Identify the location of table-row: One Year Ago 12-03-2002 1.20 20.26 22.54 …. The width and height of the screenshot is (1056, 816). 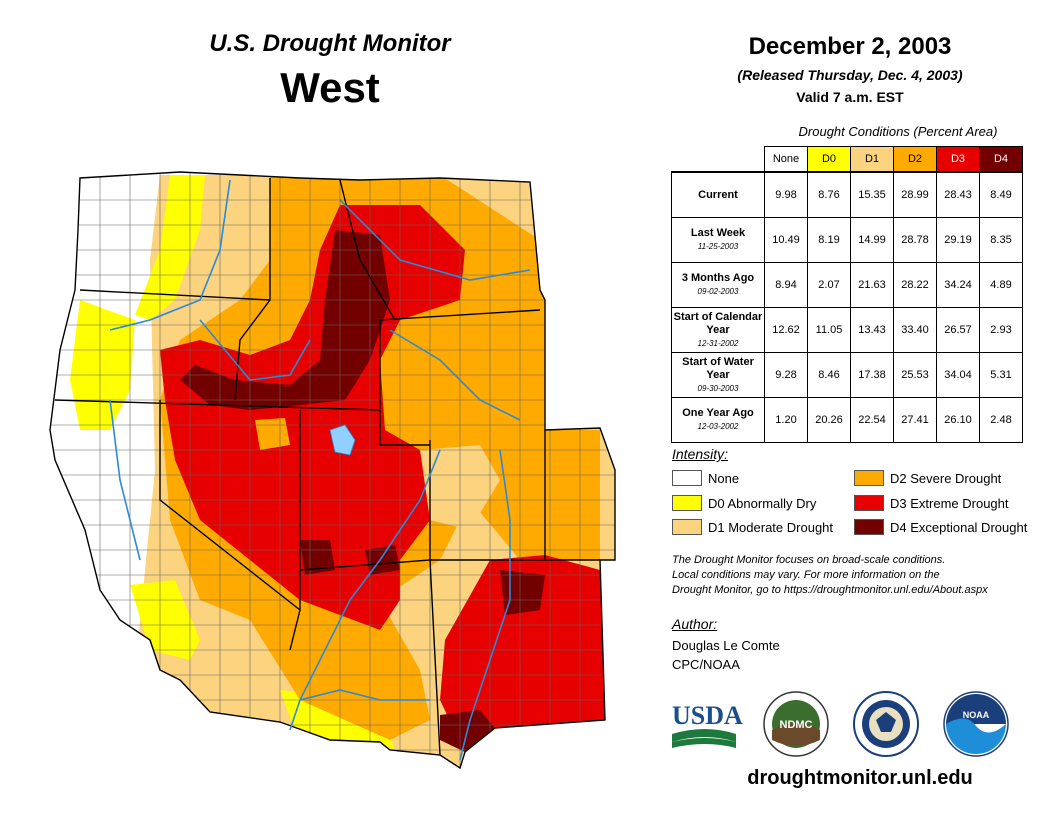
(847, 420).